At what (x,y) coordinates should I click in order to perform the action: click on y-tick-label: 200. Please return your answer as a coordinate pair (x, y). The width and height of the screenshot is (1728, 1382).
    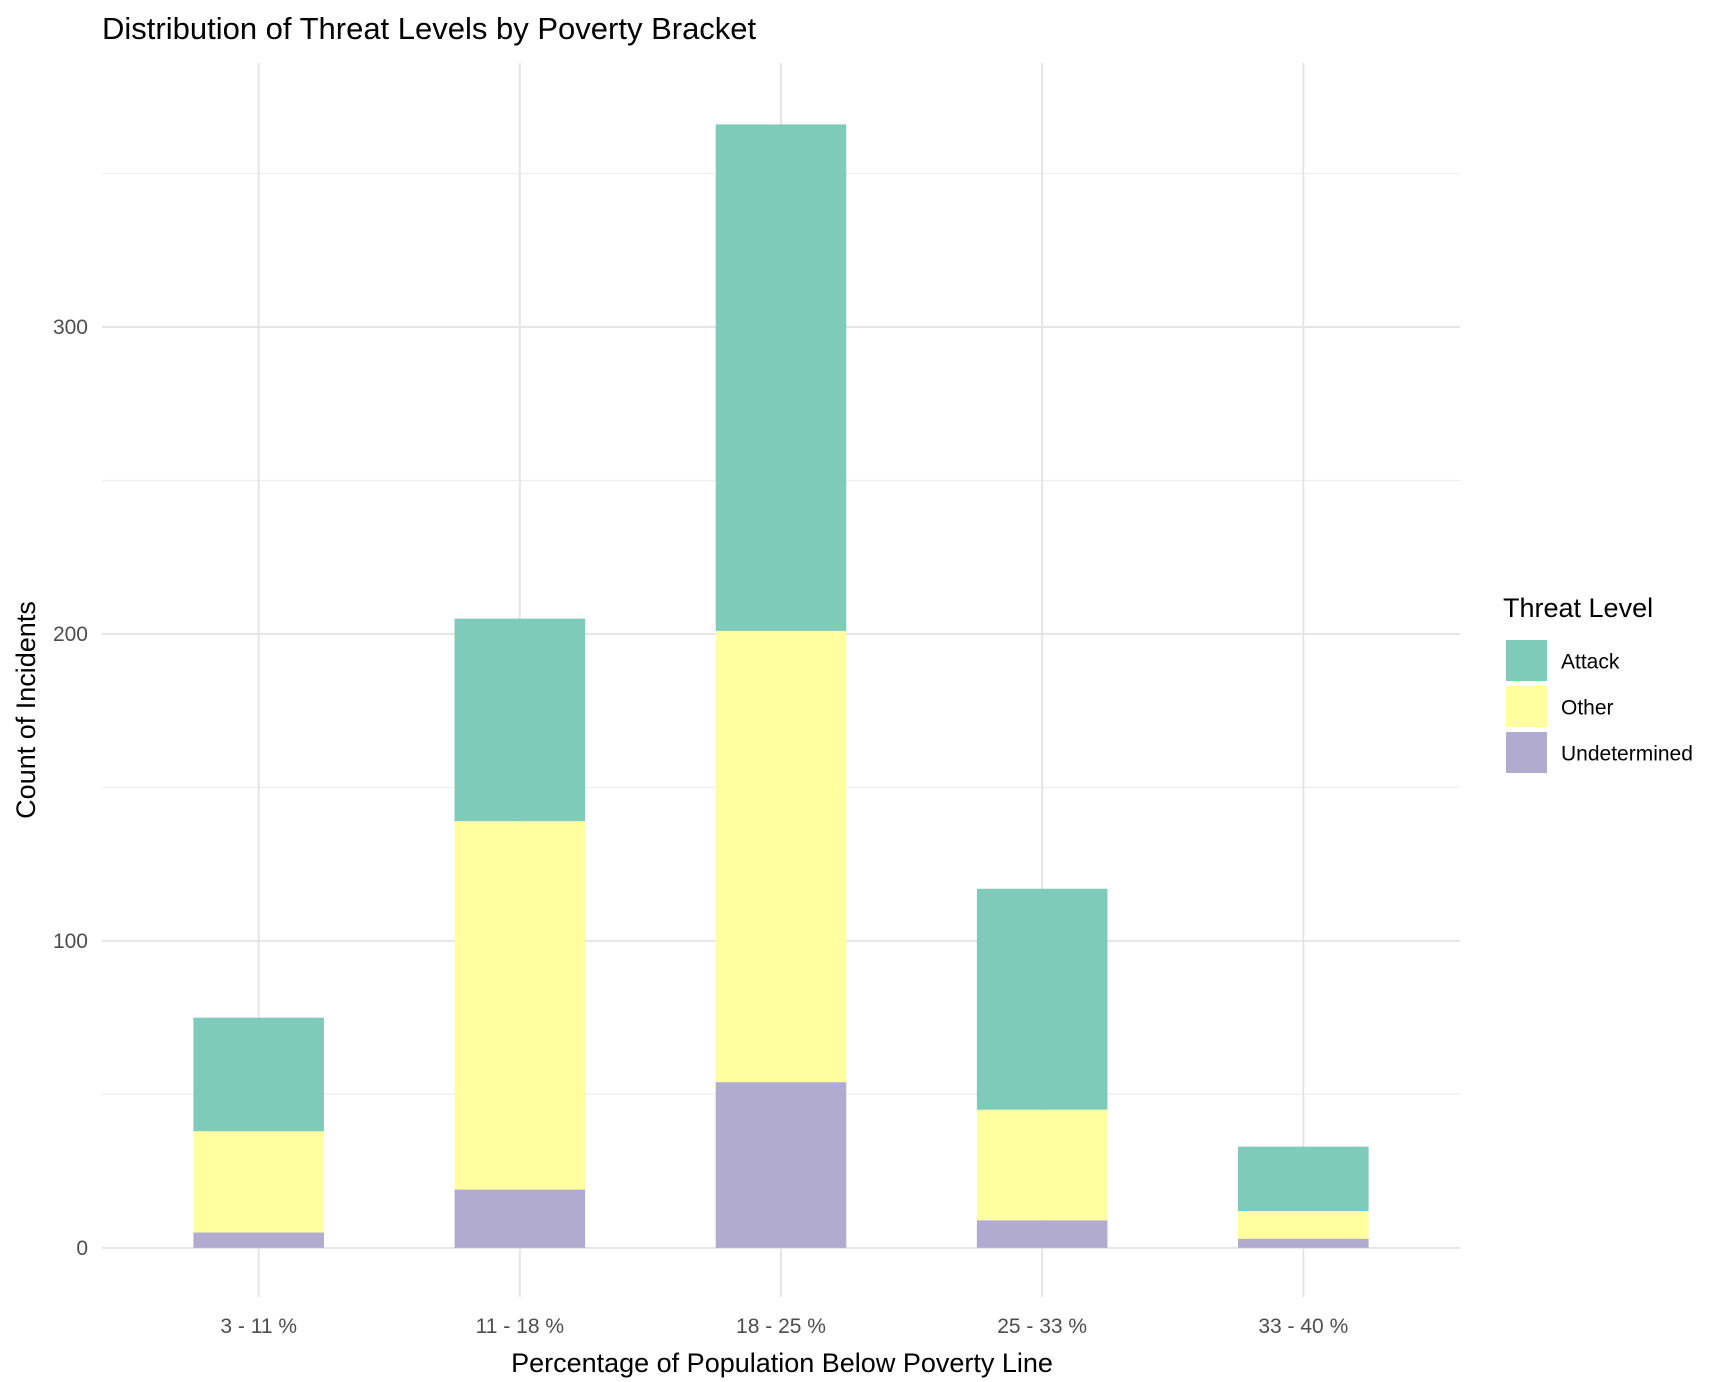
    Looking at the image, I should click on (70, 634).